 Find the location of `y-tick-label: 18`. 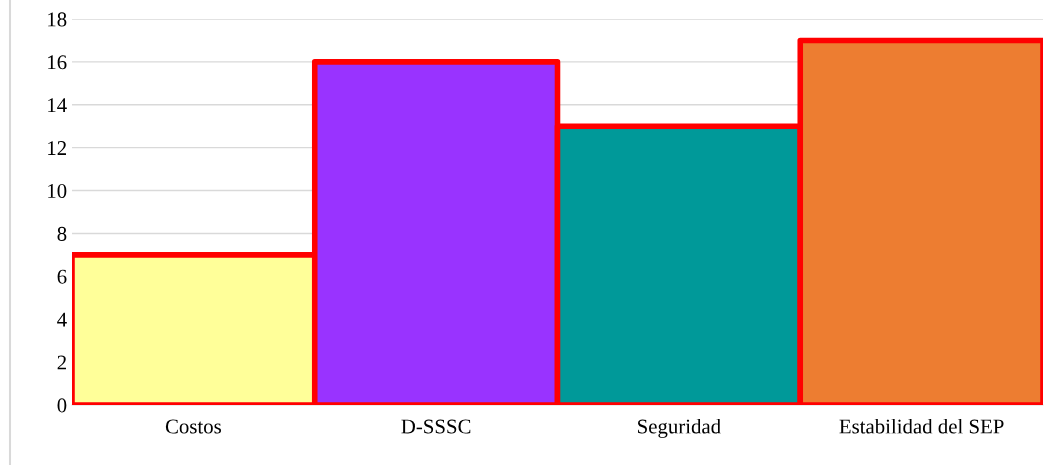

y-tick-label: 18 is located at coordinates (57, 19).